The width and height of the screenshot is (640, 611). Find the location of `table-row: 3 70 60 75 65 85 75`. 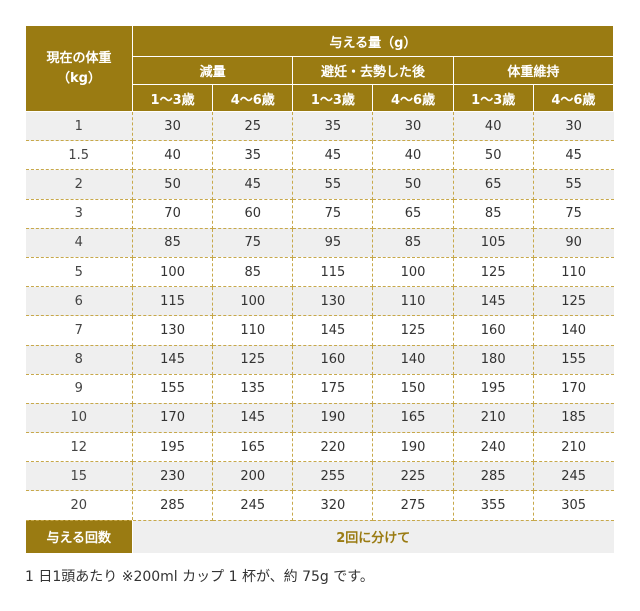

table-row: 3 70 60 75 65 85 75 is located at coordinates (319, 214).